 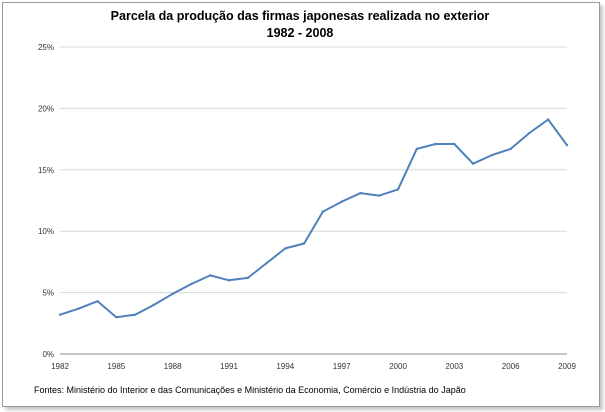 What do you see at coordinates (398, 366) in the screenshot?
I see `x-tick-label: 2000` at bounding box center [398, 366].